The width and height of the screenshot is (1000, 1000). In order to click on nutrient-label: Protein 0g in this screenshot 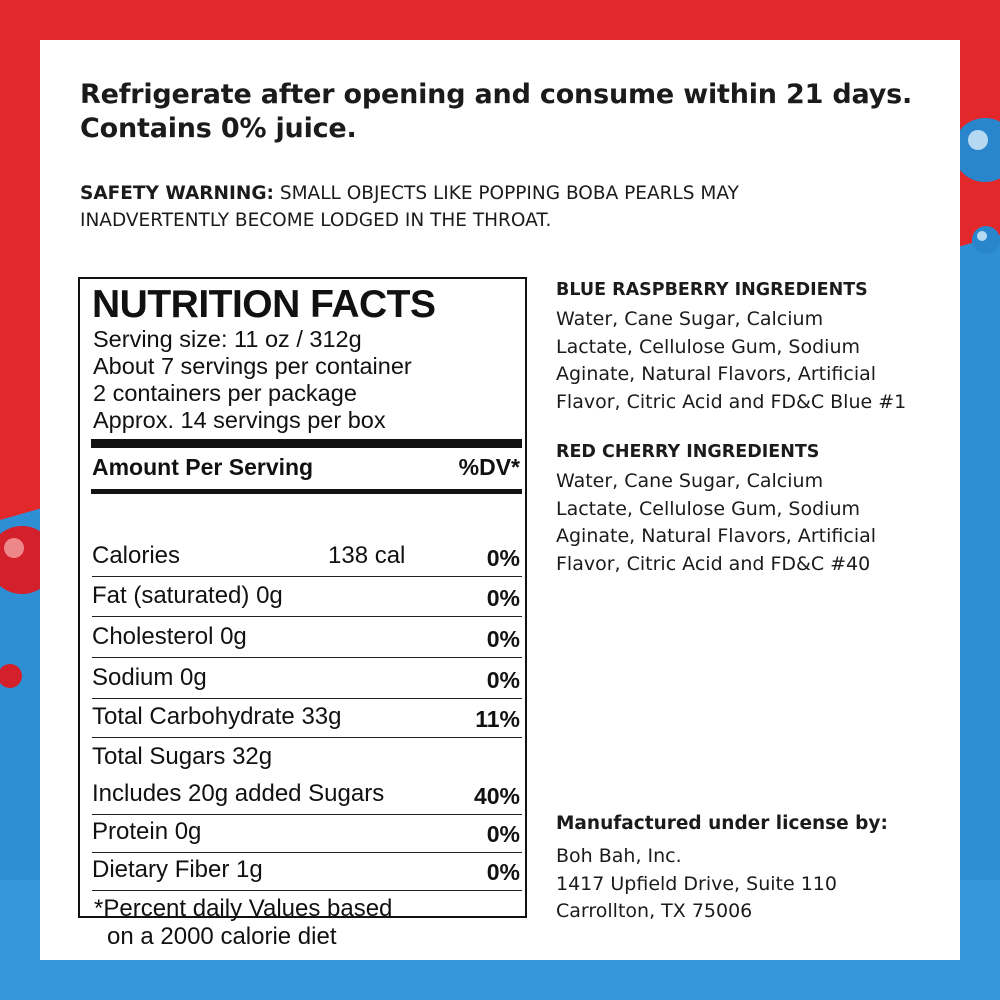, I will do `click(147, 831)`.